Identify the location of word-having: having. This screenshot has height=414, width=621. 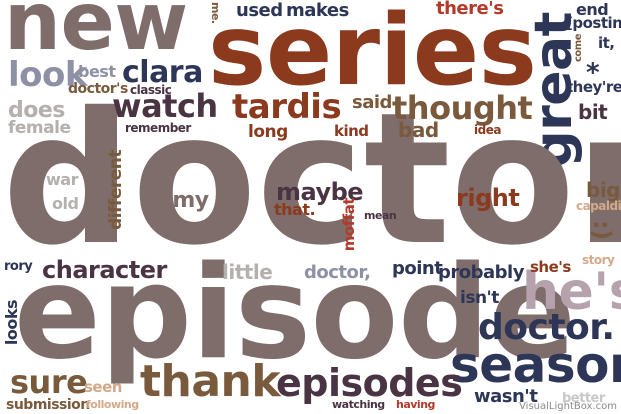
(415, 404).